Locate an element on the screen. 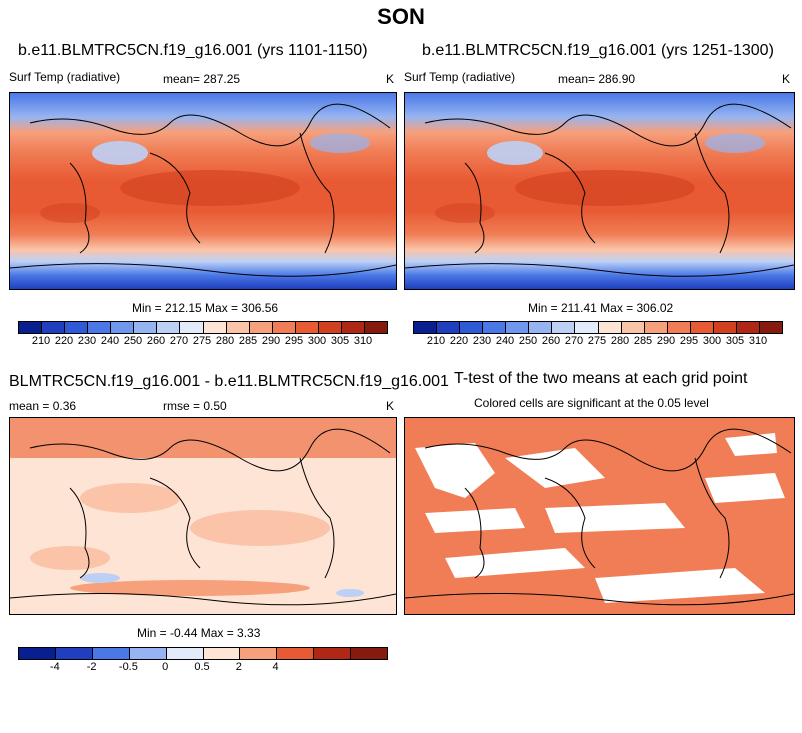 The image size is (802, 733). panel1-map-field is located at coordinates (203, 191).